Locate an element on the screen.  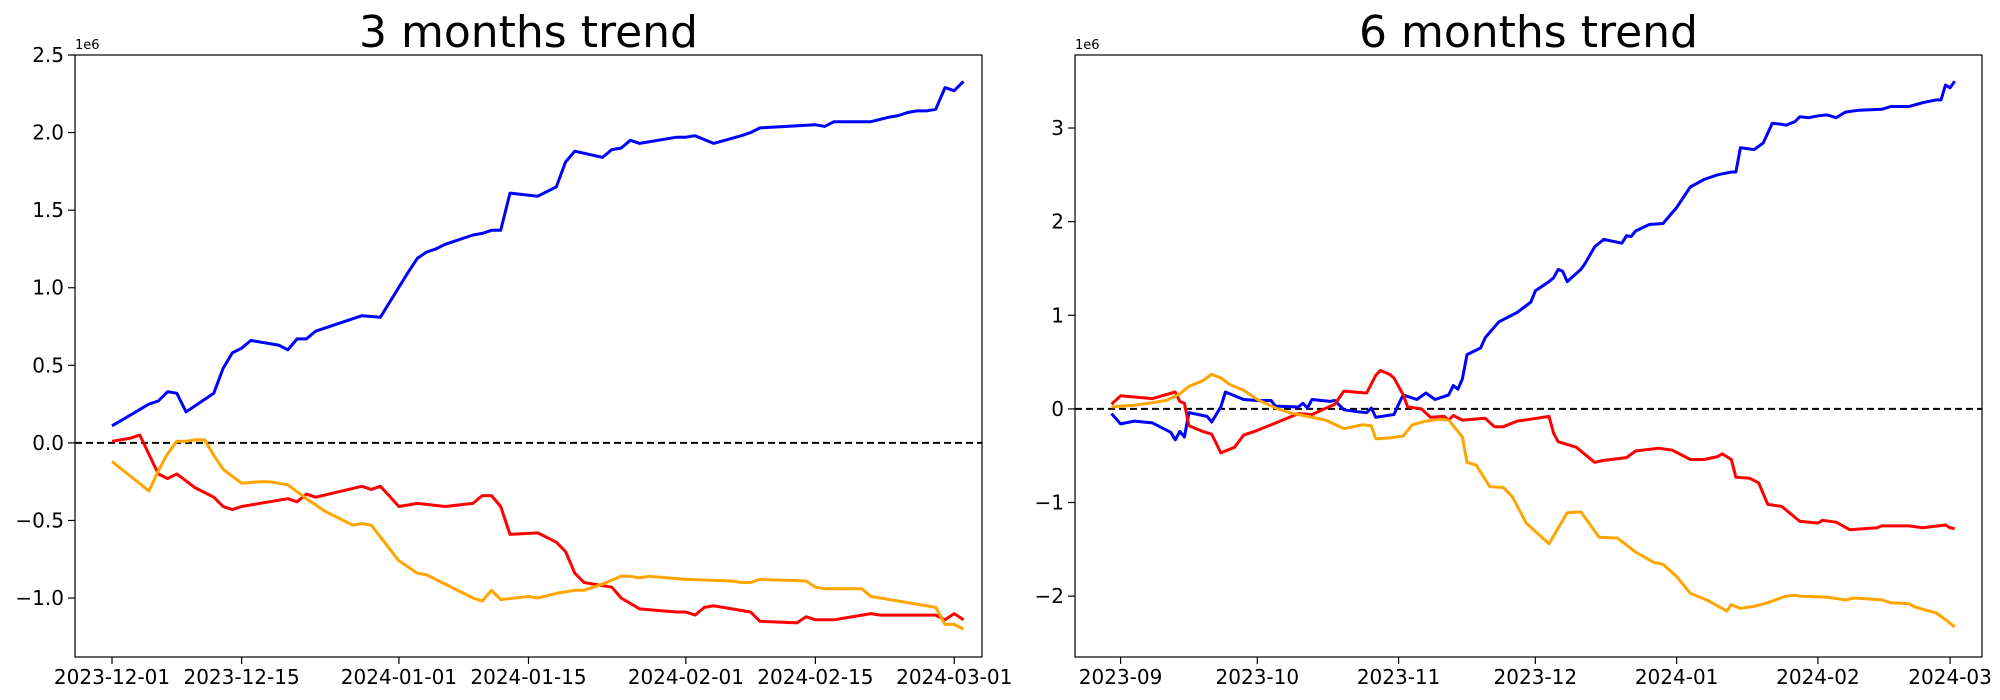
y-tick-label: 0 is located at coordinates (1057, 409).